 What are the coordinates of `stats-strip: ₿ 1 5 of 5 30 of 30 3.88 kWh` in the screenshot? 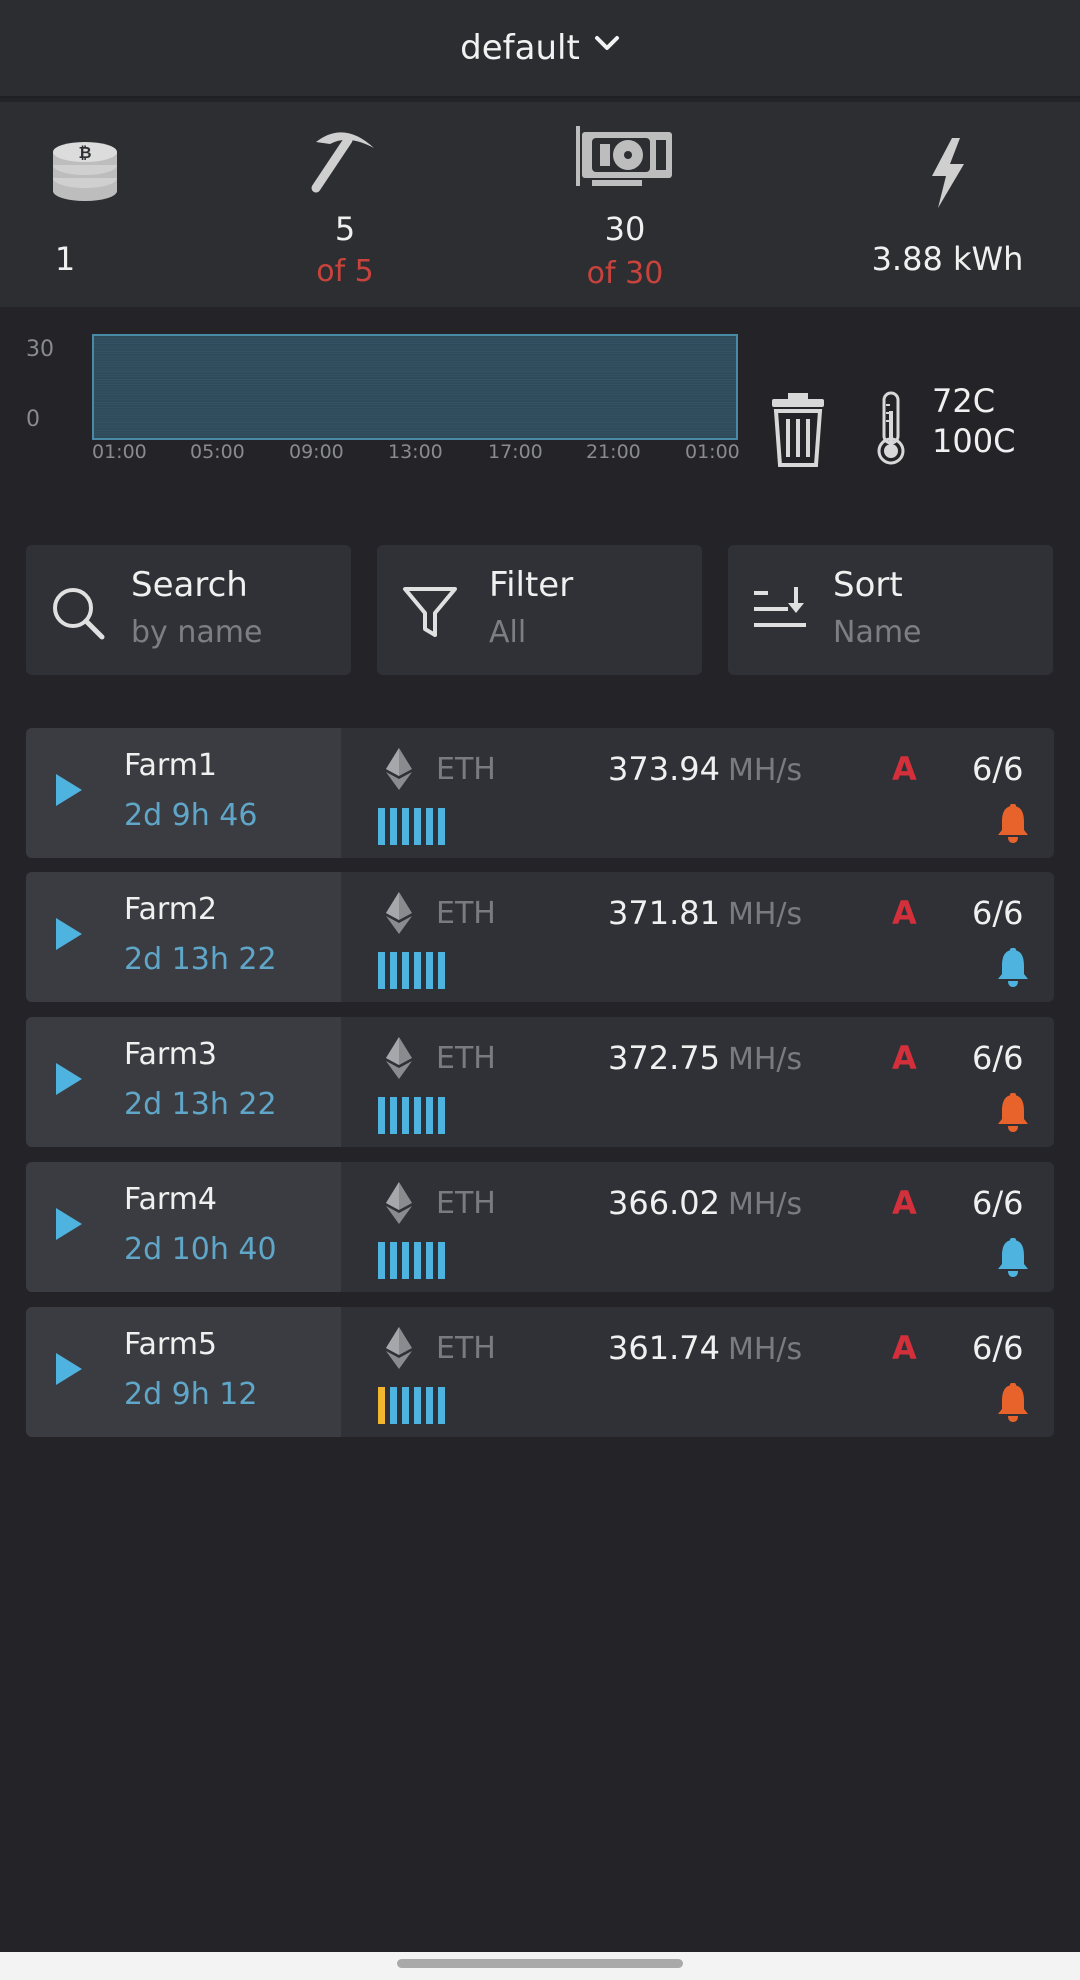 It's located at (540, 204).